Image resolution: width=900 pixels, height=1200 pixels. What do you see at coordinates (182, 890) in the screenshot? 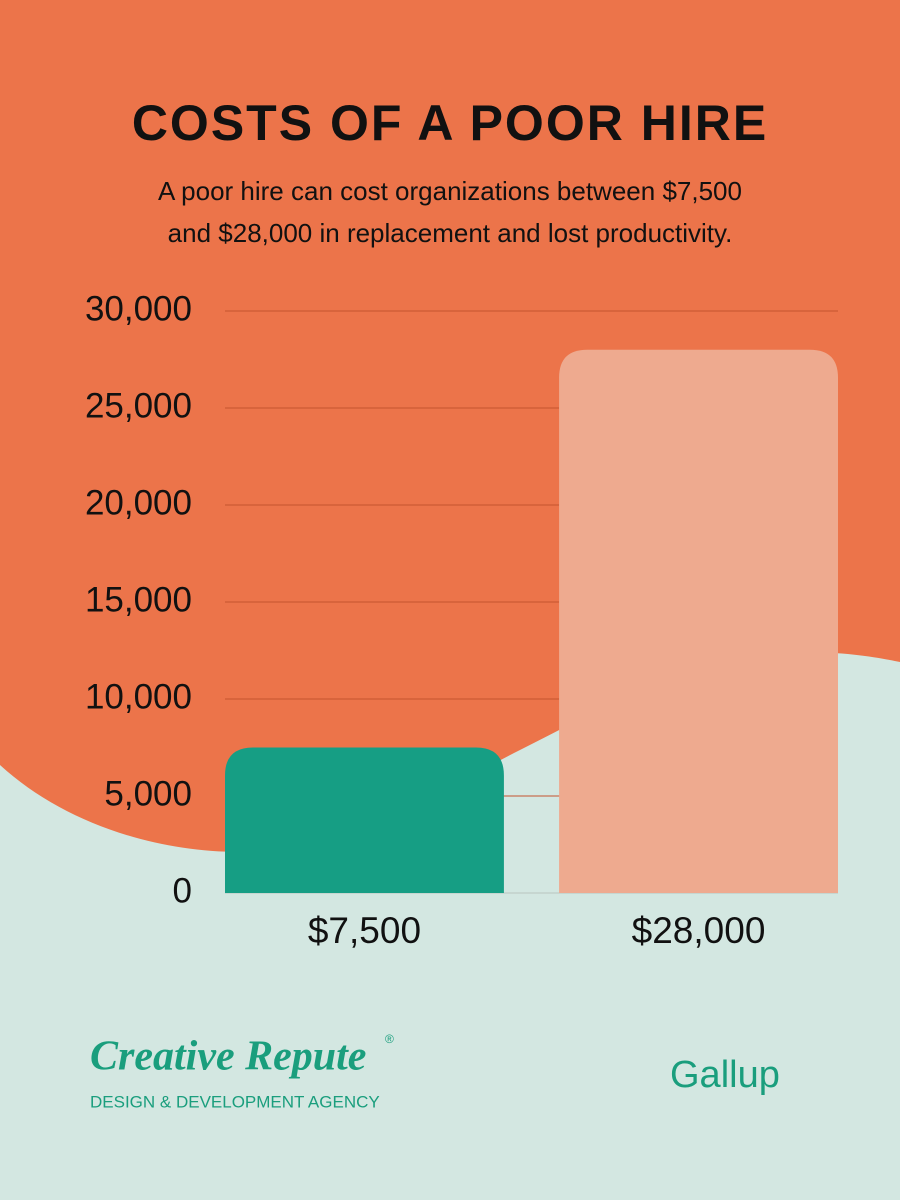
I see `y-tick-label: 0` at bounding box center [182, 890].